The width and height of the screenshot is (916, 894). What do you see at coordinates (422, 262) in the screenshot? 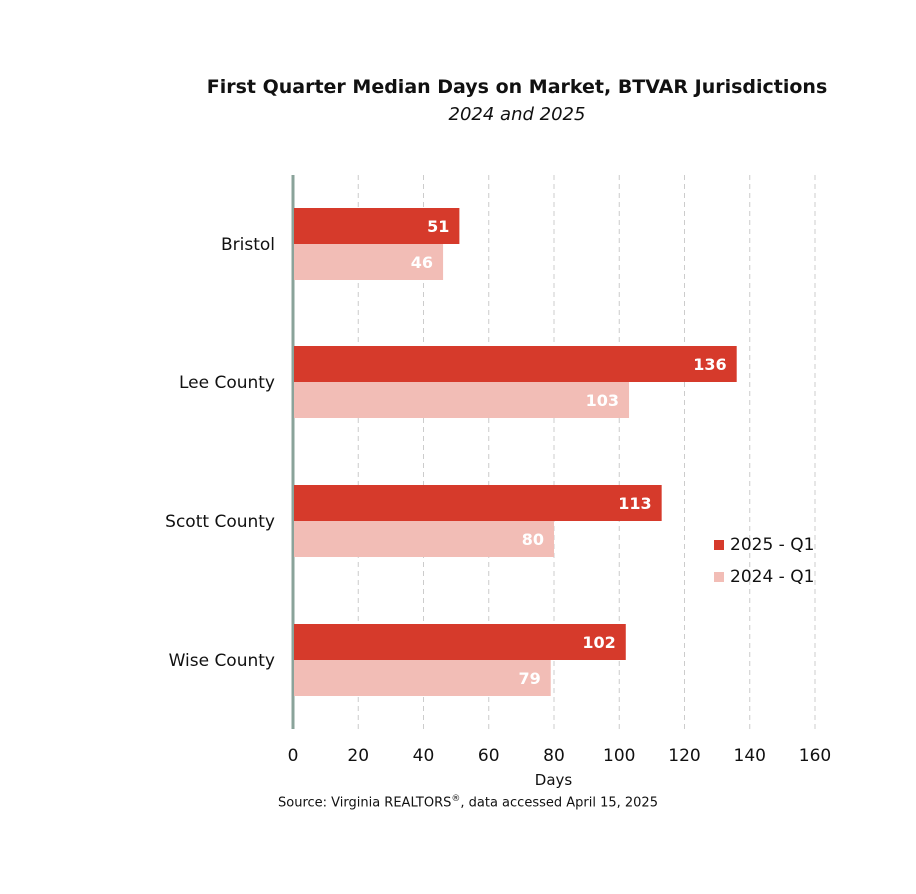
I see `data-label: 46` at bounding box center [422, 262].